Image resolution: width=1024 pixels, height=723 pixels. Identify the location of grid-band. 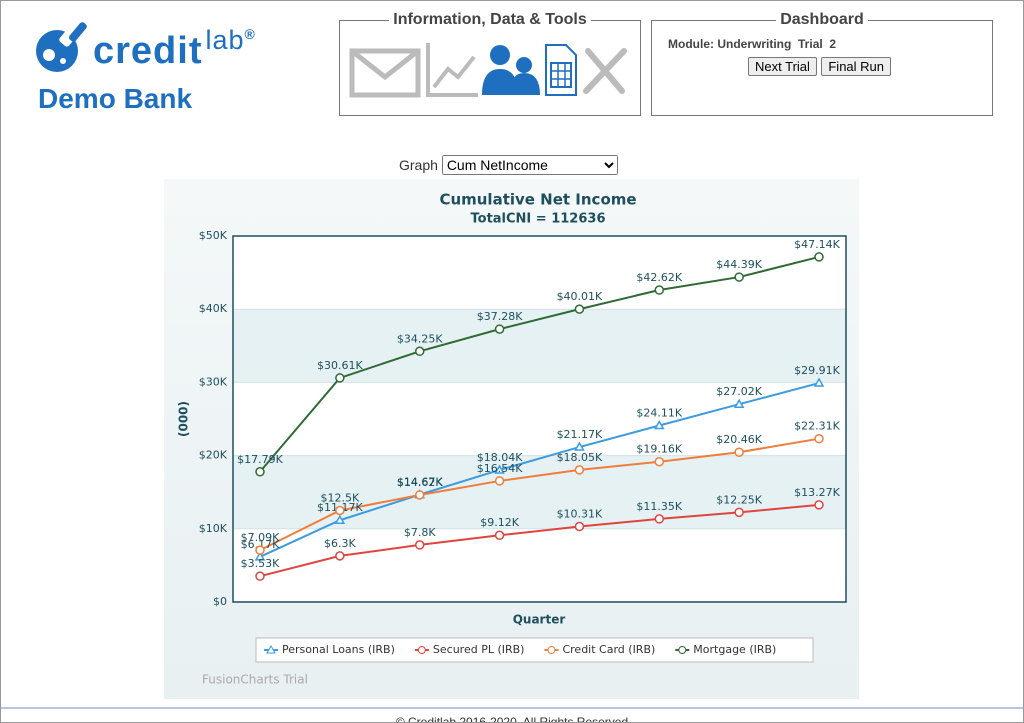
(539, 492).